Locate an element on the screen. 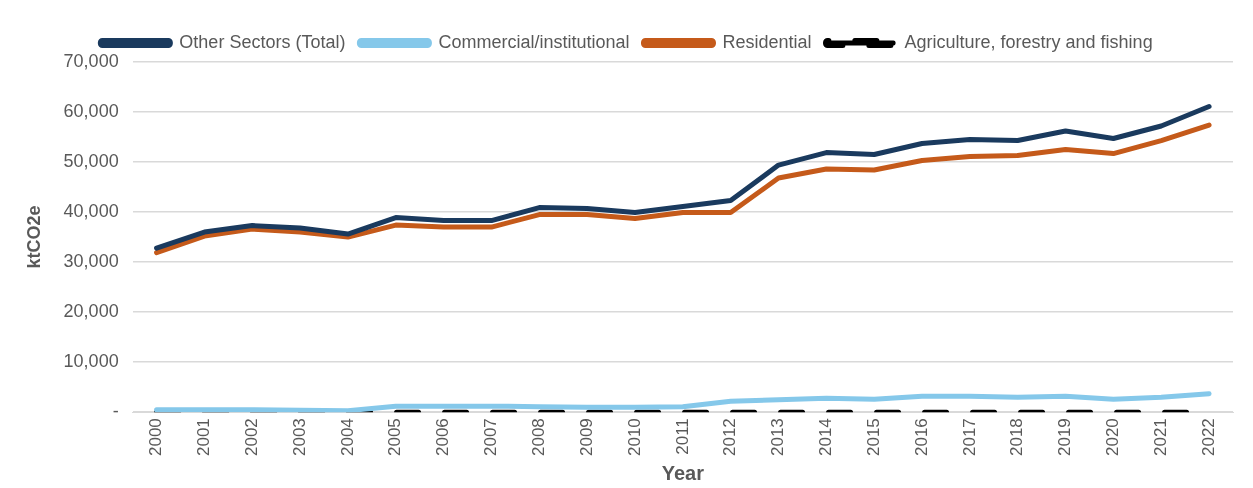 The height and width of the screenshot is (488, 1253). y-tick-label: 20,000 is located at coordinates (91, 311).